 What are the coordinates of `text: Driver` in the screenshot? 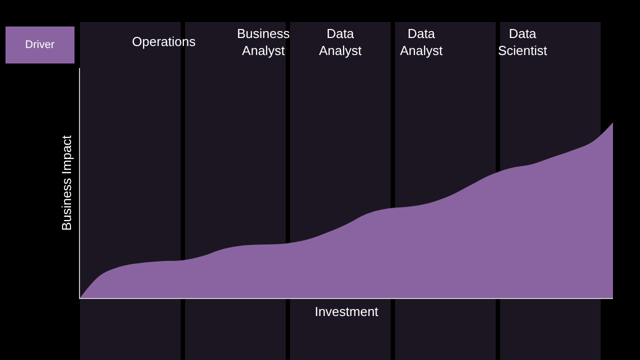 It's located at (40, 45).